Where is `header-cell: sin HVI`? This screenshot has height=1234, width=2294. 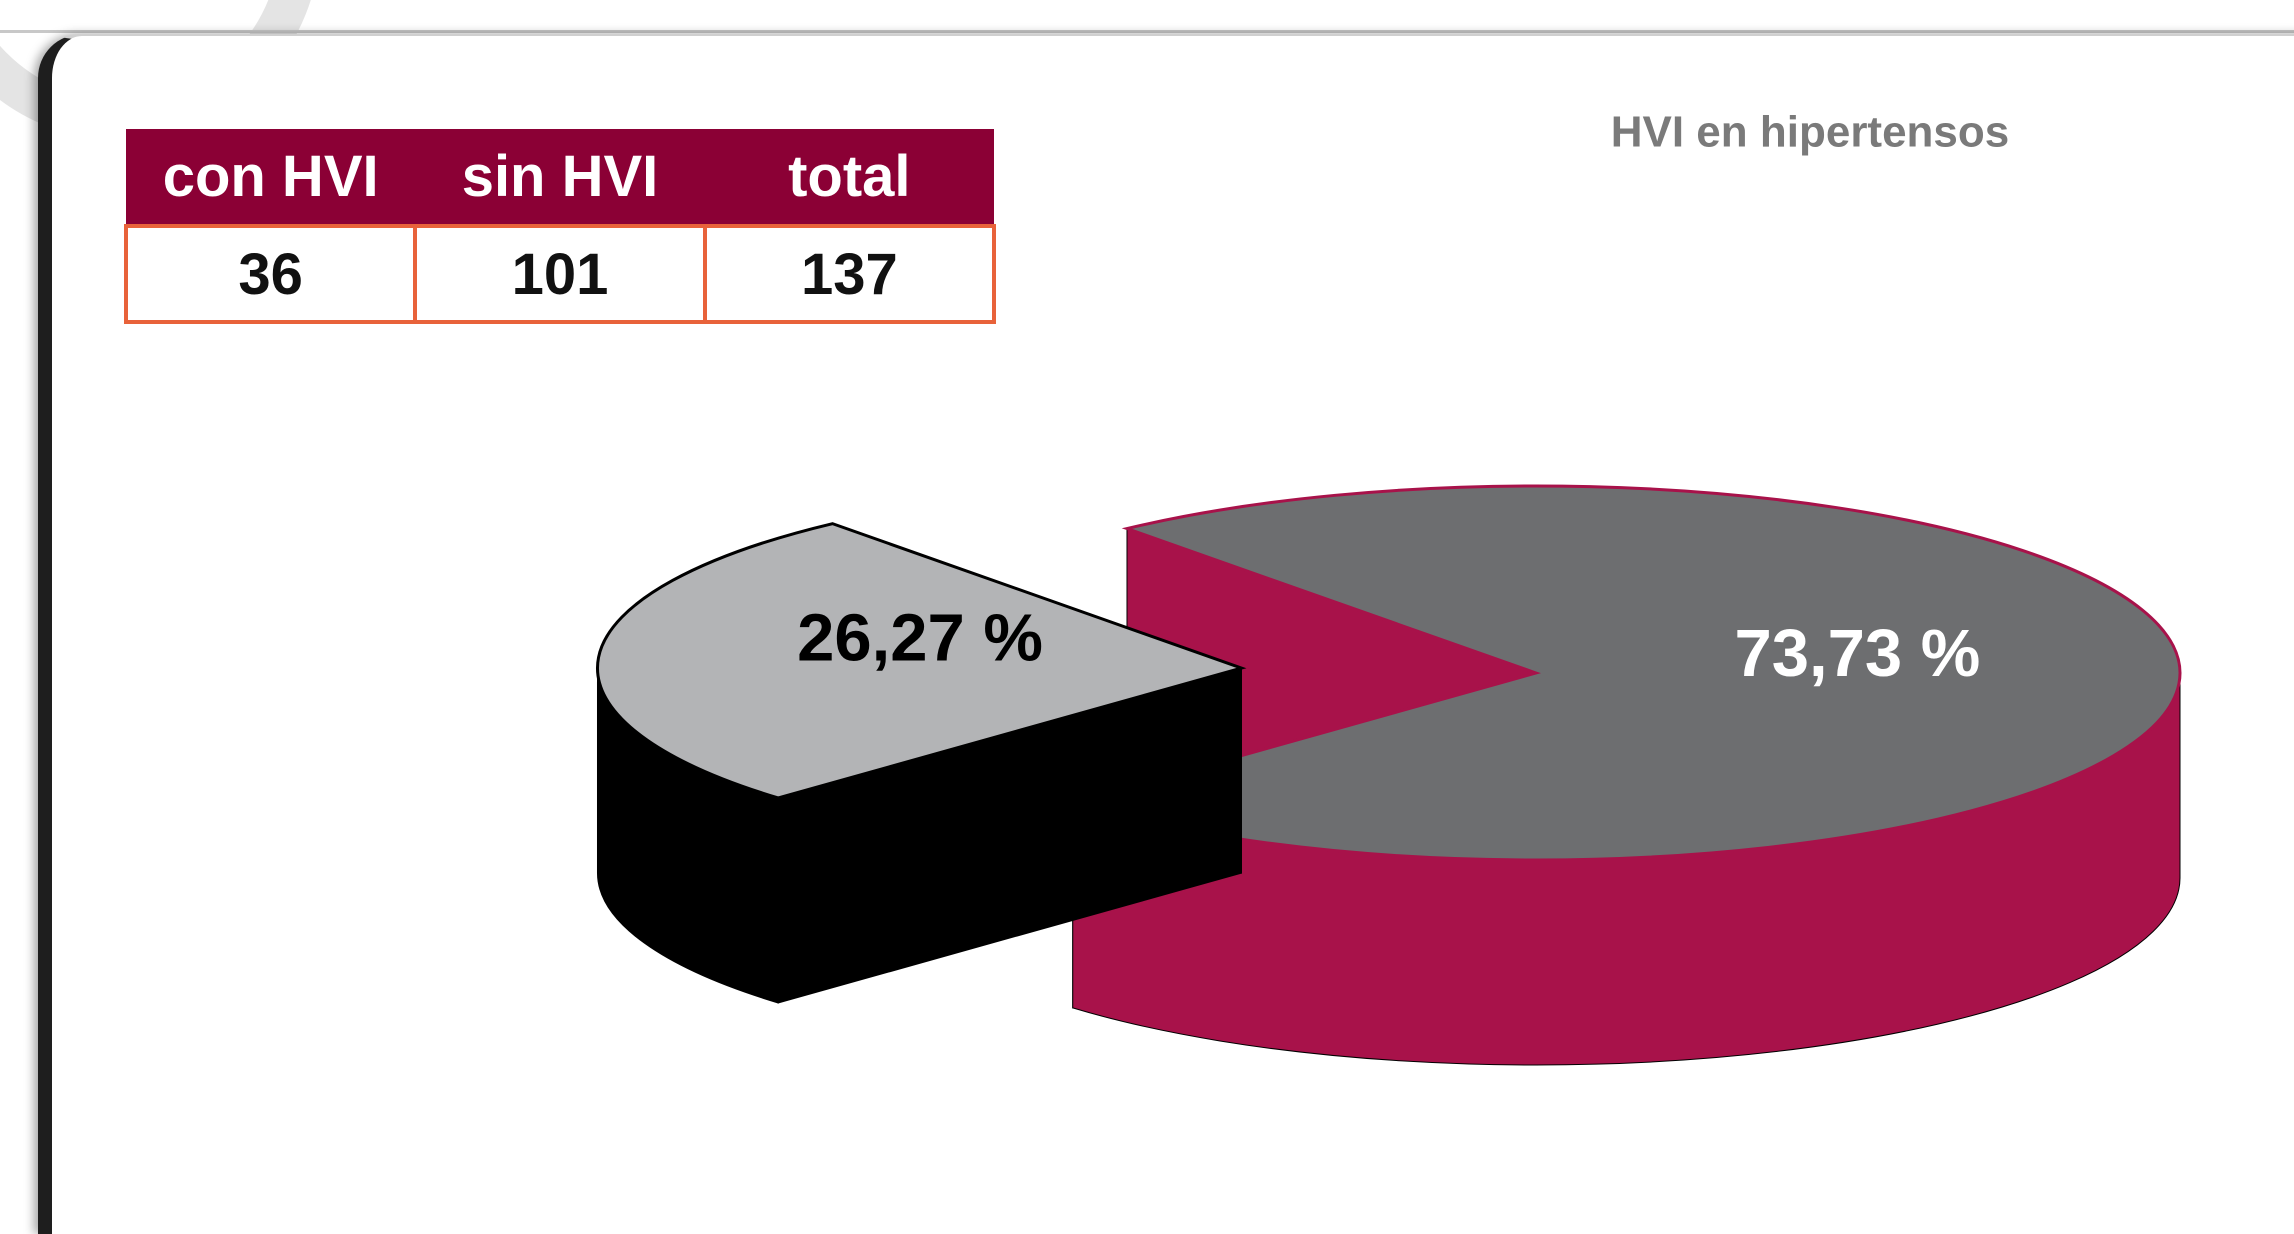 header-cell: sin HVI is located at coordinates (560, 177).